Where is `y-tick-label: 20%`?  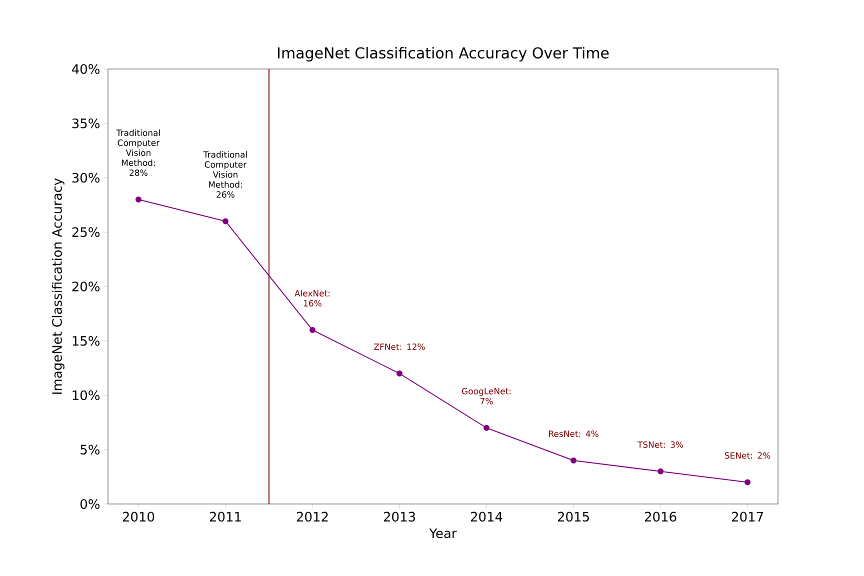
y-tick-label: 20% is located at coordinates (86, 287).